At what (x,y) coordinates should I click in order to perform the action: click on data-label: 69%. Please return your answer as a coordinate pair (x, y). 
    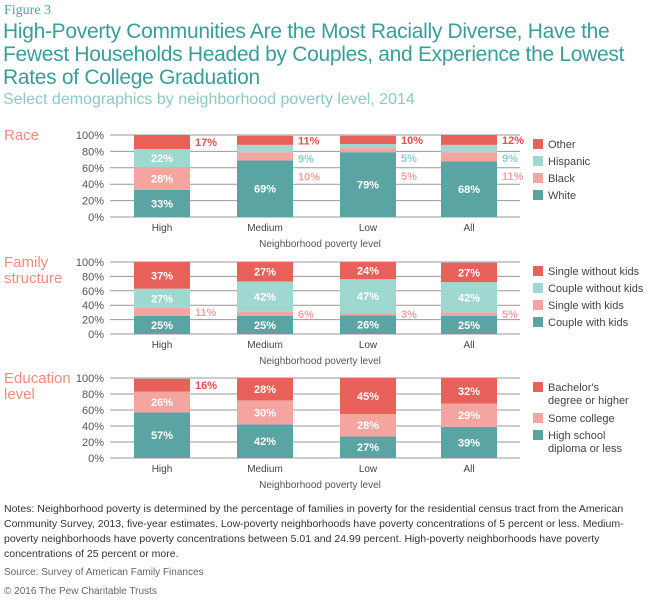
    Looking at the image, I should click on (265, 190).